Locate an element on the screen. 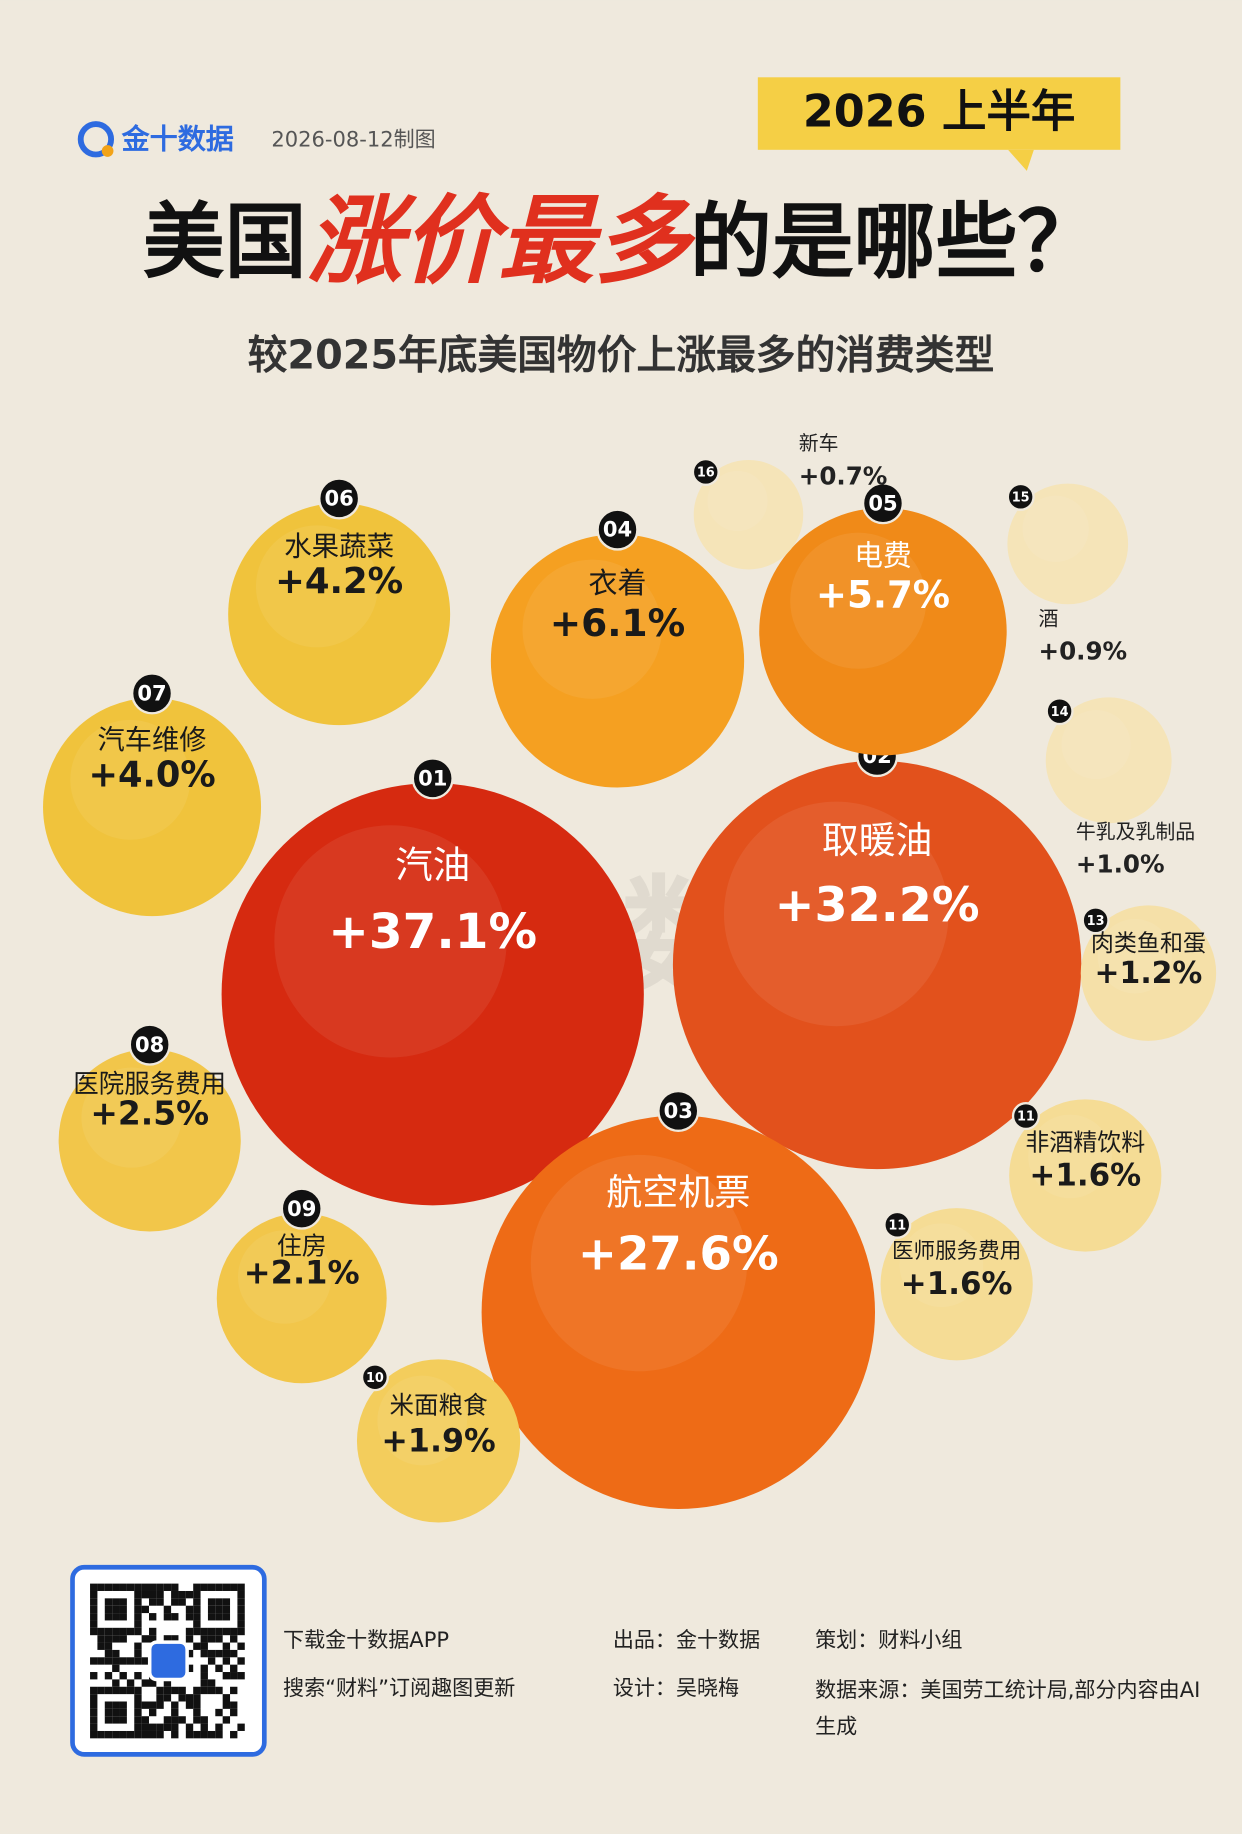 Image resolution: width=1242 pixels, height=1834 pixels. title: 美国涨价最多的是哪些？ is located at coordinates (621, 241).